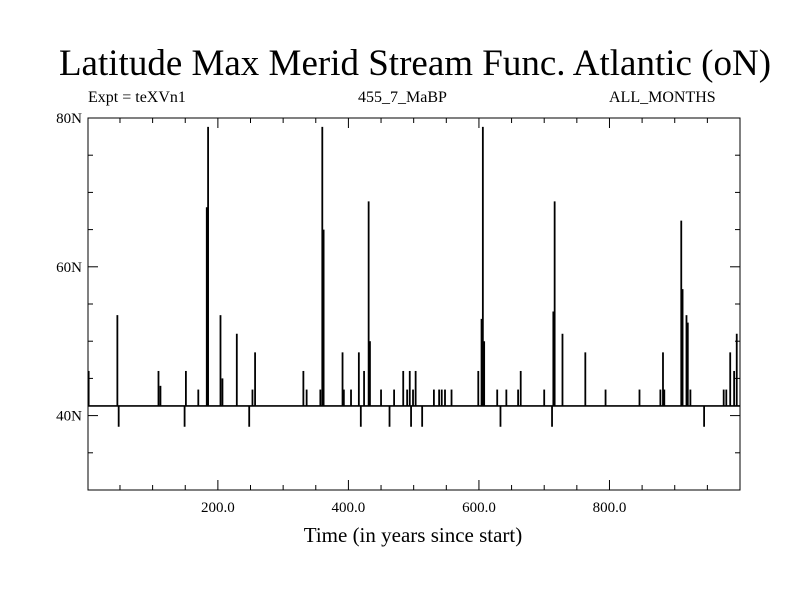 The height and width of the screenshot is (600, 800). Describe the element at coordinates (402, 97) in the screenshot. I see `run-label: 455_7_MaBP` at that location.